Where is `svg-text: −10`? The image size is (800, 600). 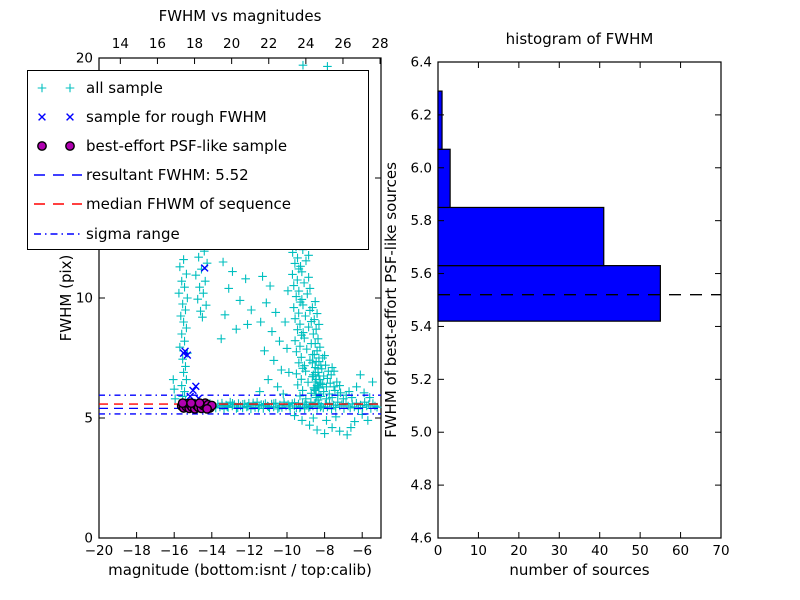
svg-text: −10 is located at coordinates (287, 551).